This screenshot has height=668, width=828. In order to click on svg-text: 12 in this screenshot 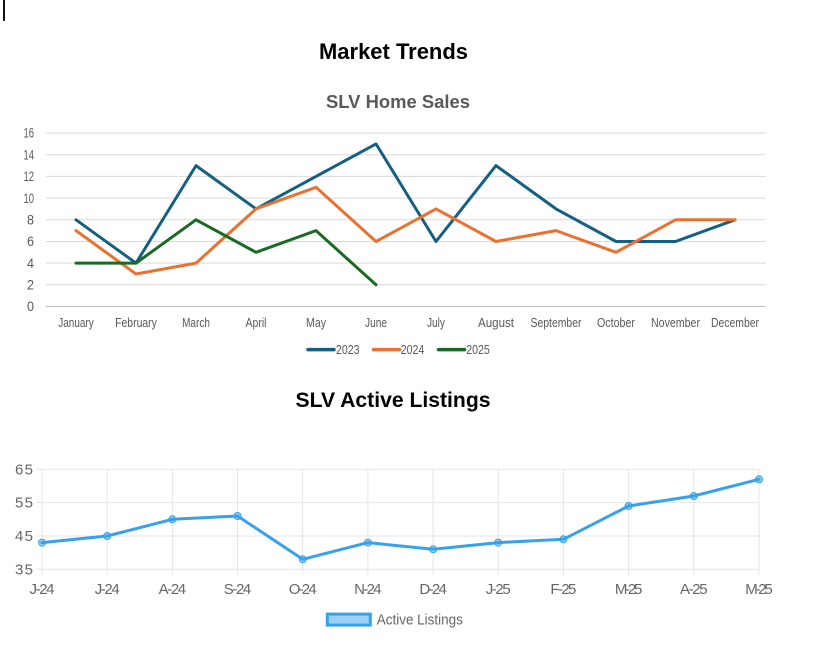, I will do `click(29, 176)`.